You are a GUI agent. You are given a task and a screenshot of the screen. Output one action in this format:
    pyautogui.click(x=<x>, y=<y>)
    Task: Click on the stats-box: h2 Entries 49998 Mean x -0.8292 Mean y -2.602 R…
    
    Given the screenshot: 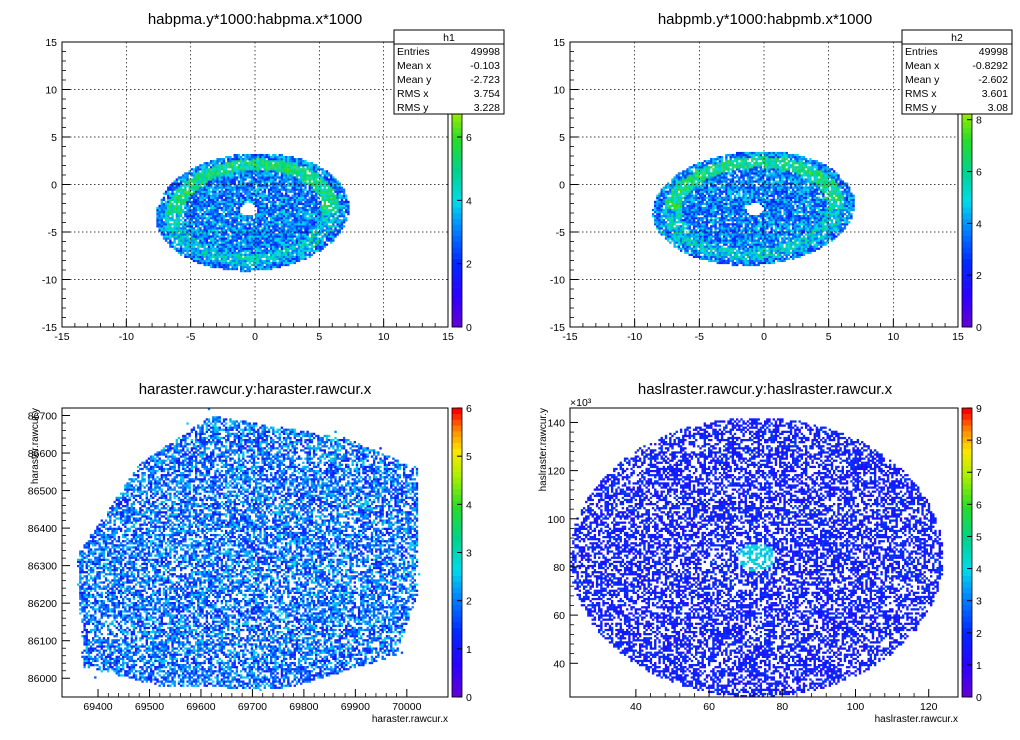 What is the action you would take?
    pyautogui.click(x=957, y=72)
    